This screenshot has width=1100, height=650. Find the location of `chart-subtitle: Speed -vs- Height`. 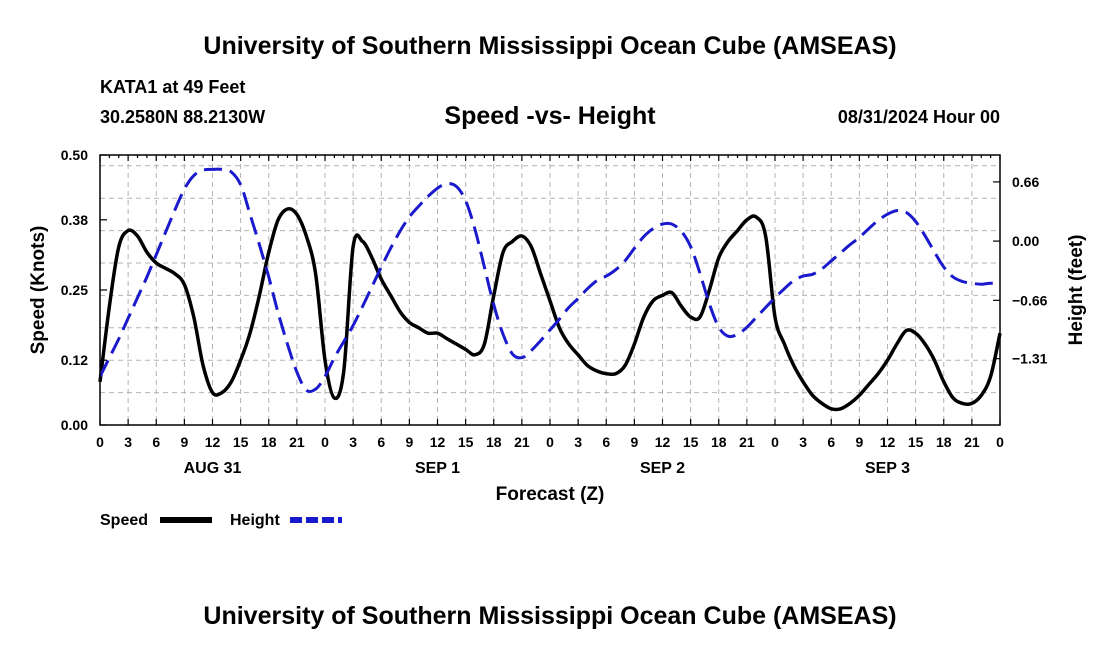

chart-subtitle: Speed -vs- Height is located at coordinates (550, 116).